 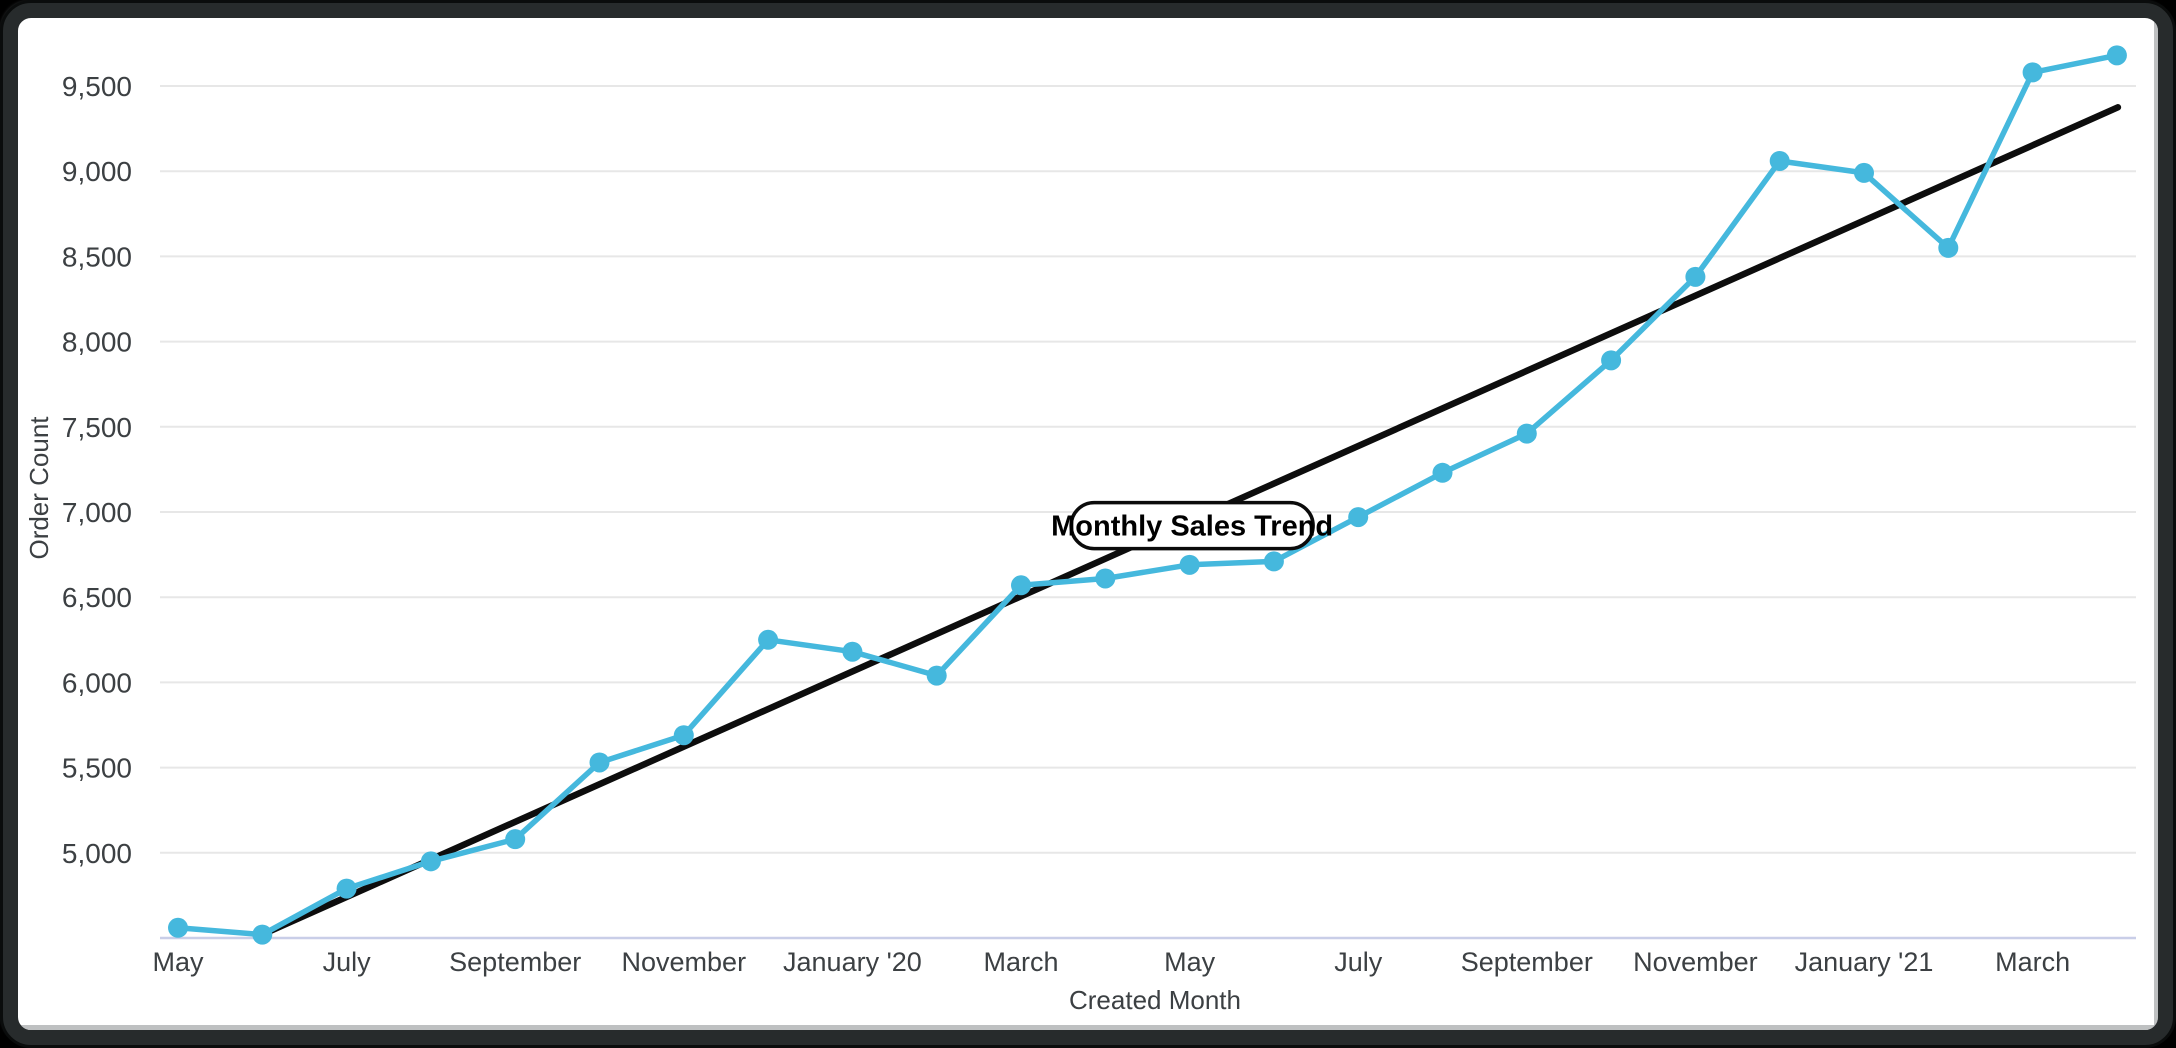 I want to click on y-axis-title: Order Count, so click(x=39, y=488).